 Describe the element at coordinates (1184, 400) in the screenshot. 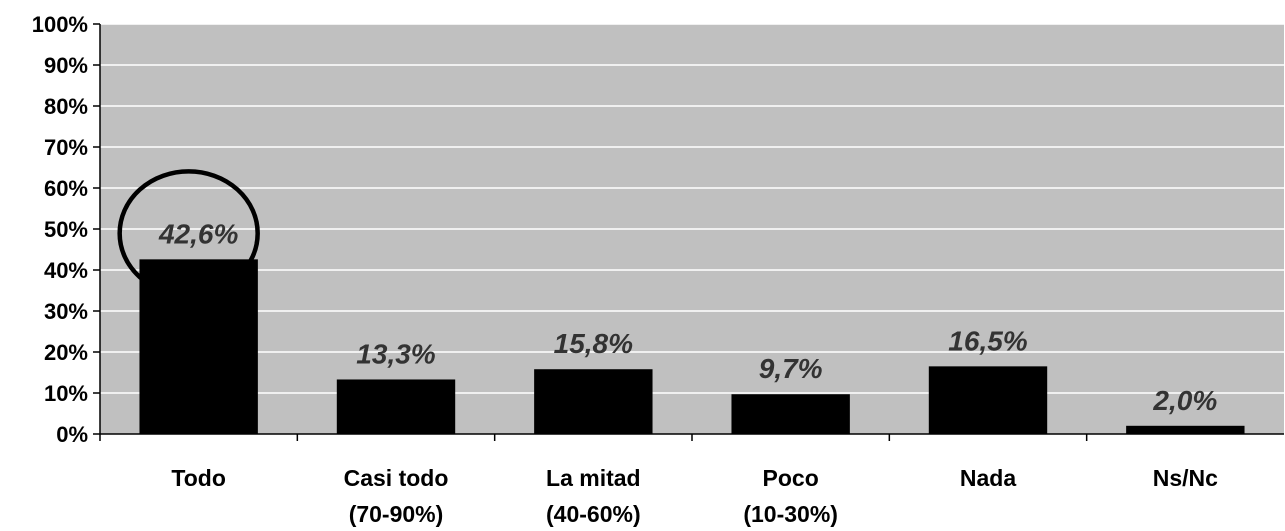

I see `data-label: 2,0%` at that location.